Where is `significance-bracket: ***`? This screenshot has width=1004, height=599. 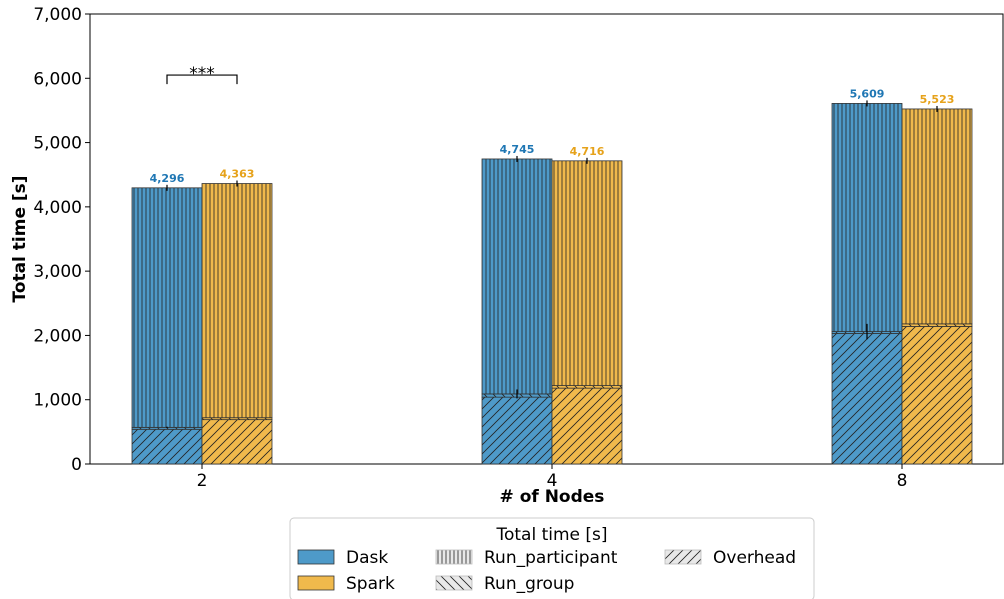 significance-bracket: *** is located at coordinates (202, 74).